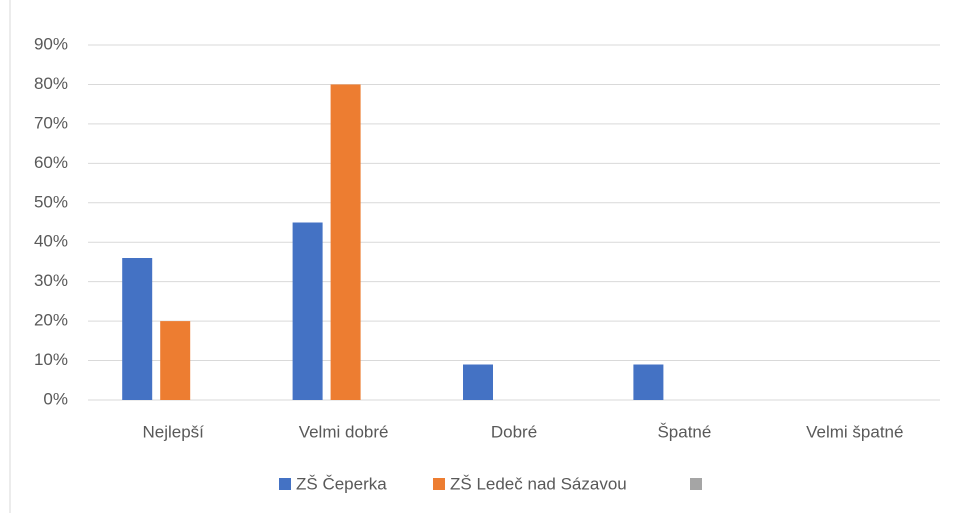 The image size is (954, 513). What do you see at coordinates (51, 320) in the screenshot?
I see `y-tick-label: 20%` at bounding box center [51, 320].